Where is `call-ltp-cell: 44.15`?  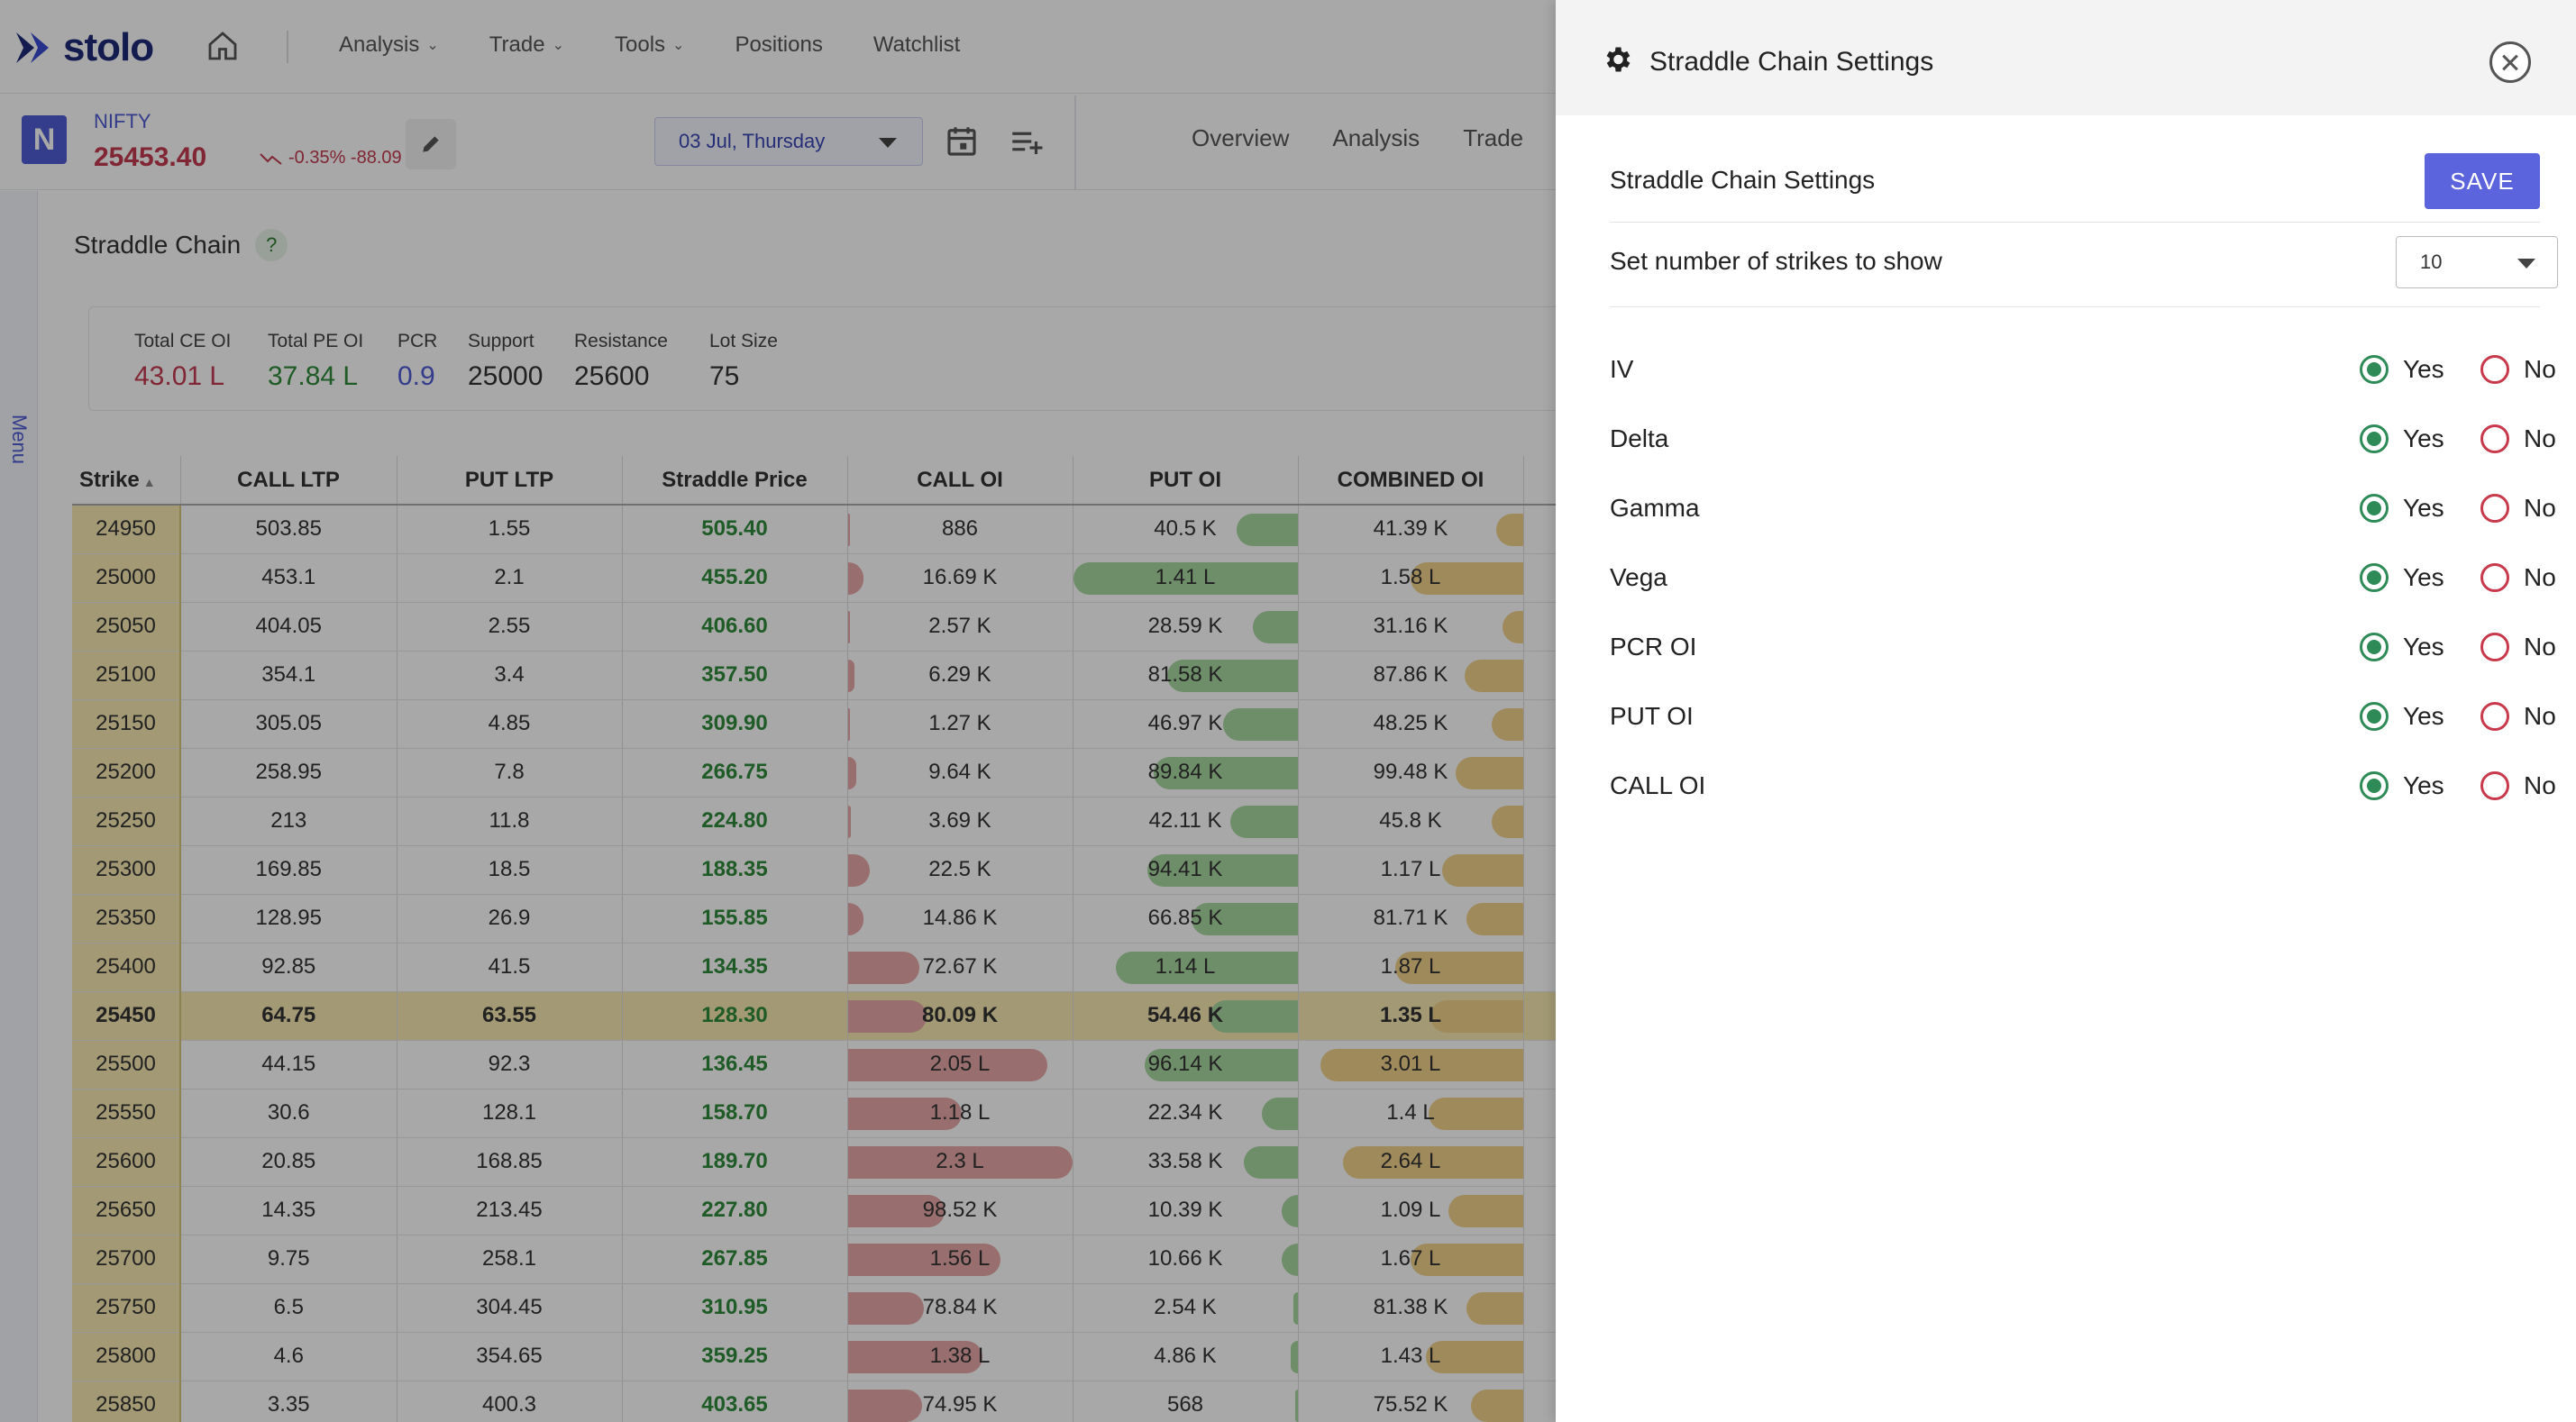
call-ltp-cell: 44.15 is located at coordinates (288, 1065).